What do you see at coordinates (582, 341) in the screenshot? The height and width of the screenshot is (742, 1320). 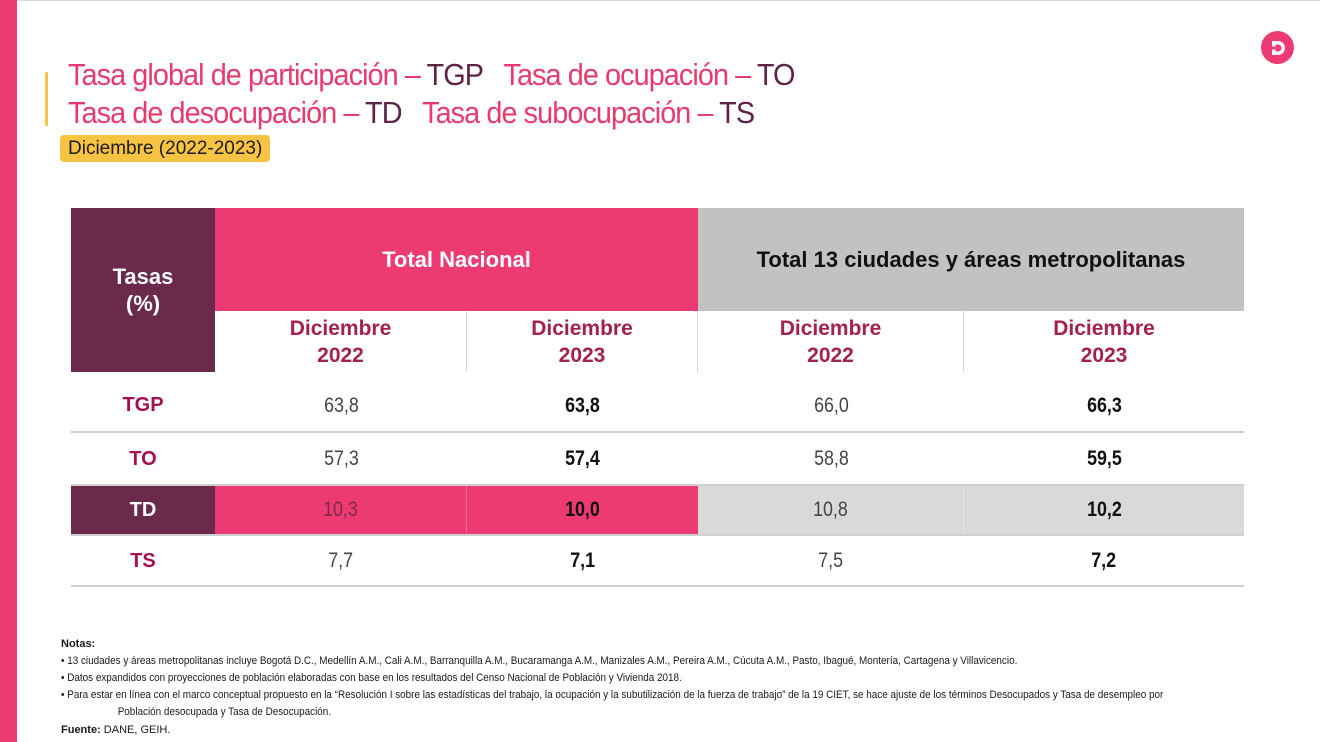 I see `subheader-nacional-2023: Diciembre 2023` at bounding box center [582, 341].